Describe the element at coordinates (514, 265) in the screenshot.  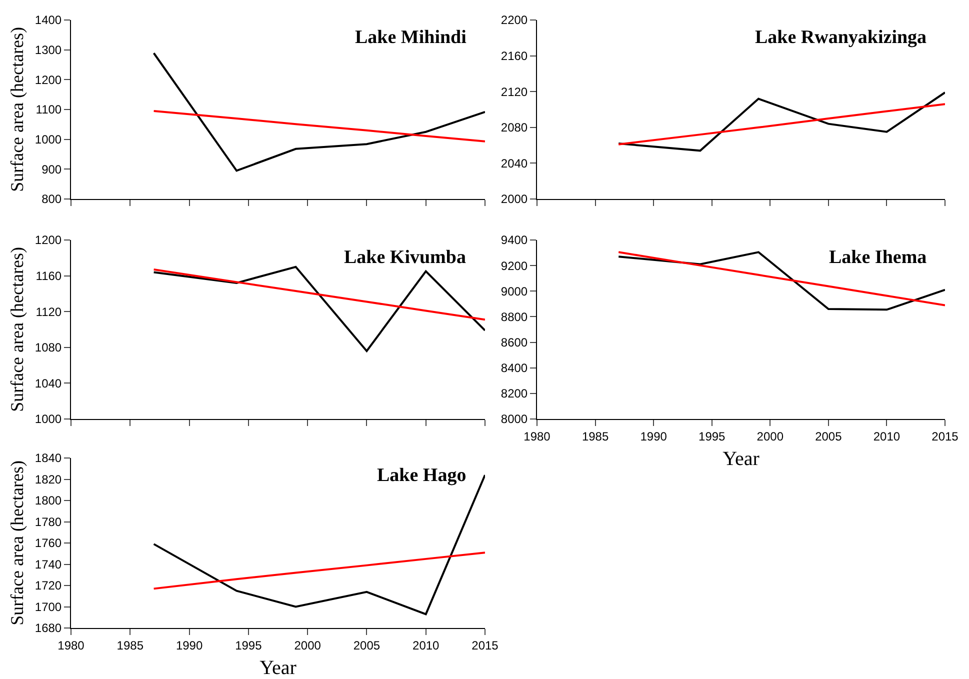
I see `y-tick-label: 9200` at that location.